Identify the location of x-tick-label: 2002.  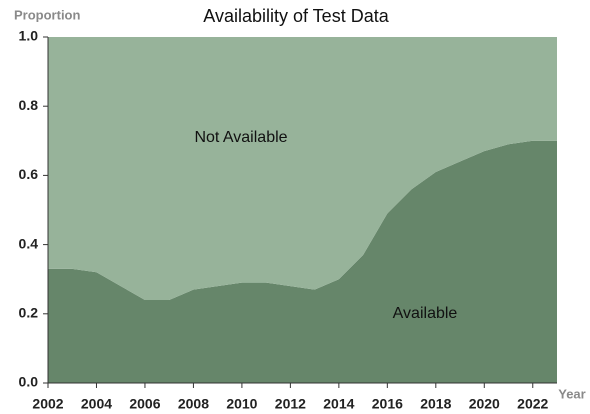
(47, 404).